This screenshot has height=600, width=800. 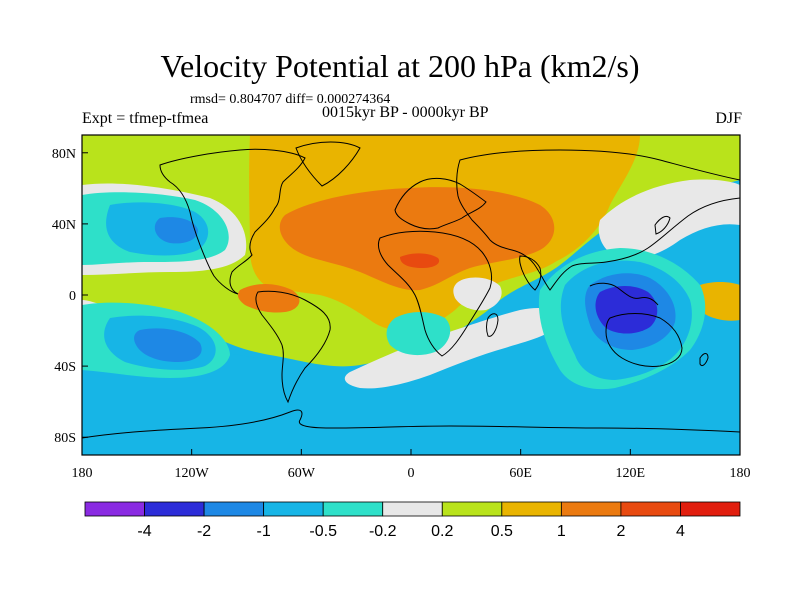 I want to click on colorbar-label: 1, so click(x=561, y=531).